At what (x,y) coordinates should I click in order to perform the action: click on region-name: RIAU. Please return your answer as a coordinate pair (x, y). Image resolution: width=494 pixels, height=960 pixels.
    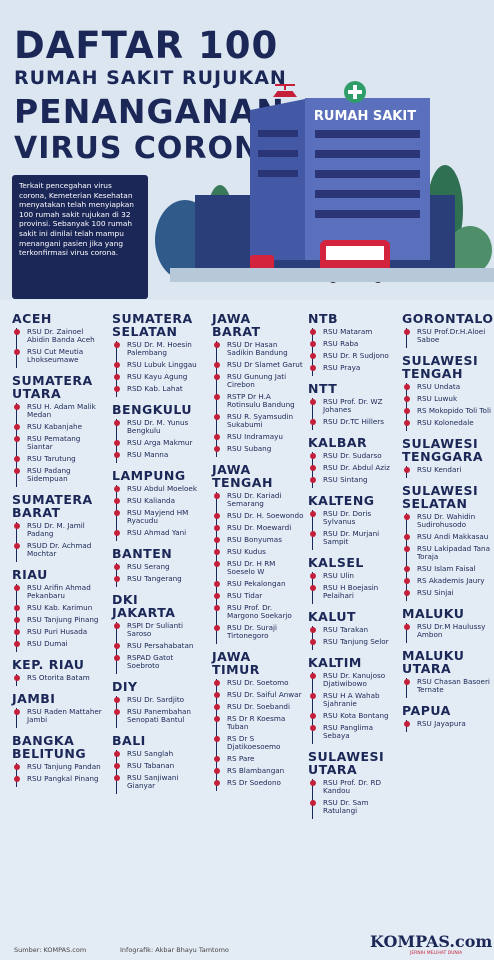
    Looking at the image, I should click on (30, 574).